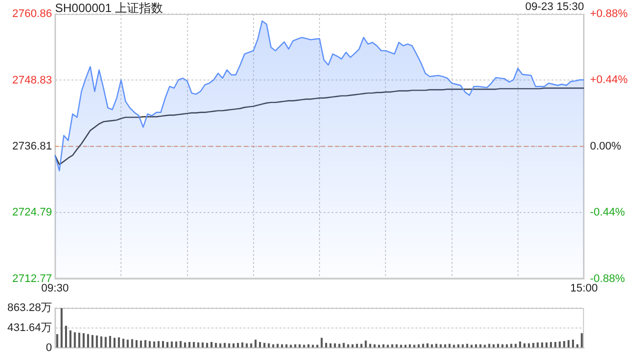 The width and height of the screenshot is (640, 360). Describe the element at coordinates (609, 80) in the screenshot. I see `y2-tick-label: +0.44%` at that location.